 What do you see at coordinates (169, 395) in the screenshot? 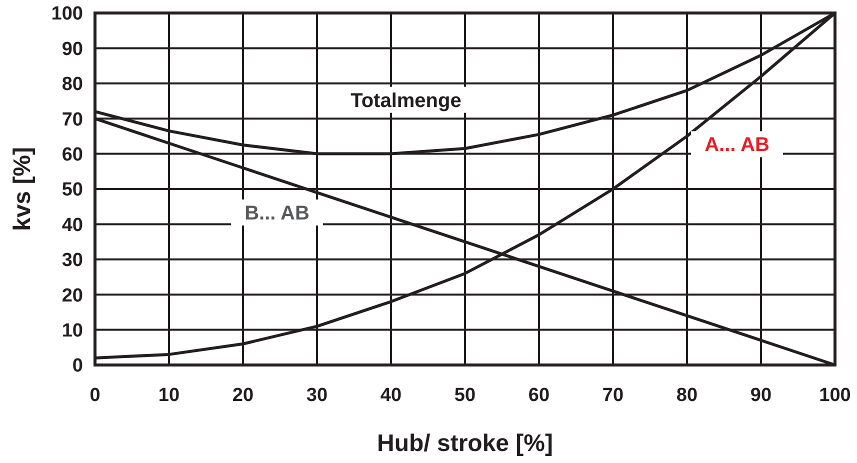
I see `x-tick-label: 10` at bounding box center [169, 395].